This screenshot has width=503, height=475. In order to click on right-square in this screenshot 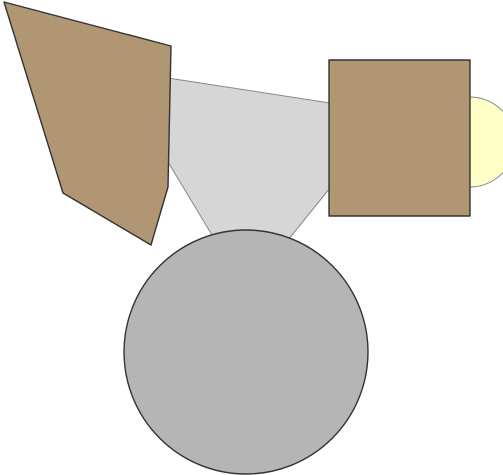, I will do `click(399, 138)`.